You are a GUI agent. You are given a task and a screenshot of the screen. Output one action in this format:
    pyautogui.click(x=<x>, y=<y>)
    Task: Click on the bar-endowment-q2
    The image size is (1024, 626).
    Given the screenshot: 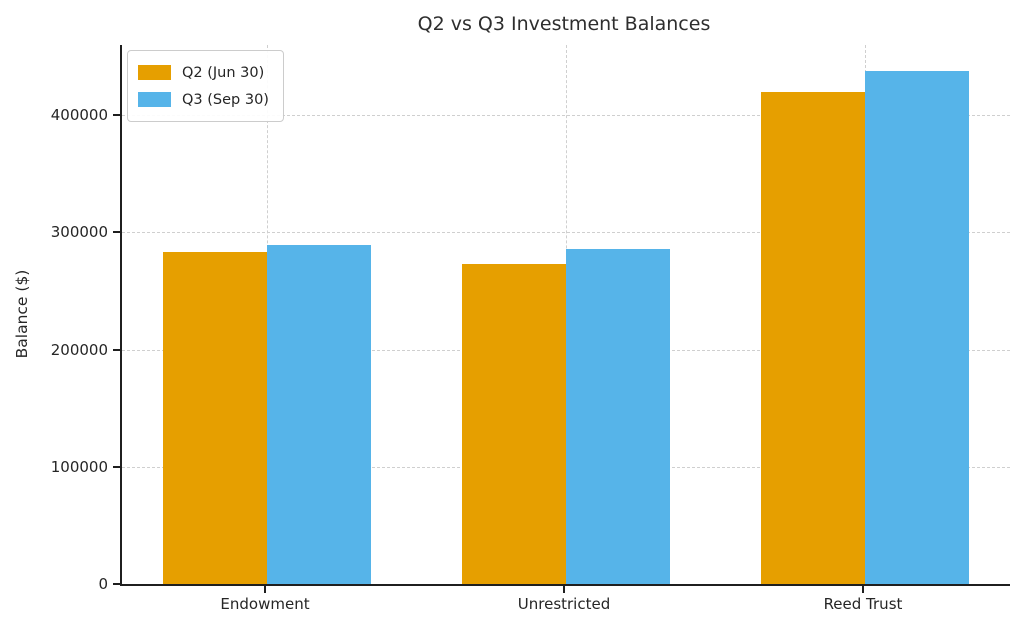 What is the action you would take?
    pyautogui.click(x=215, y=418)
    